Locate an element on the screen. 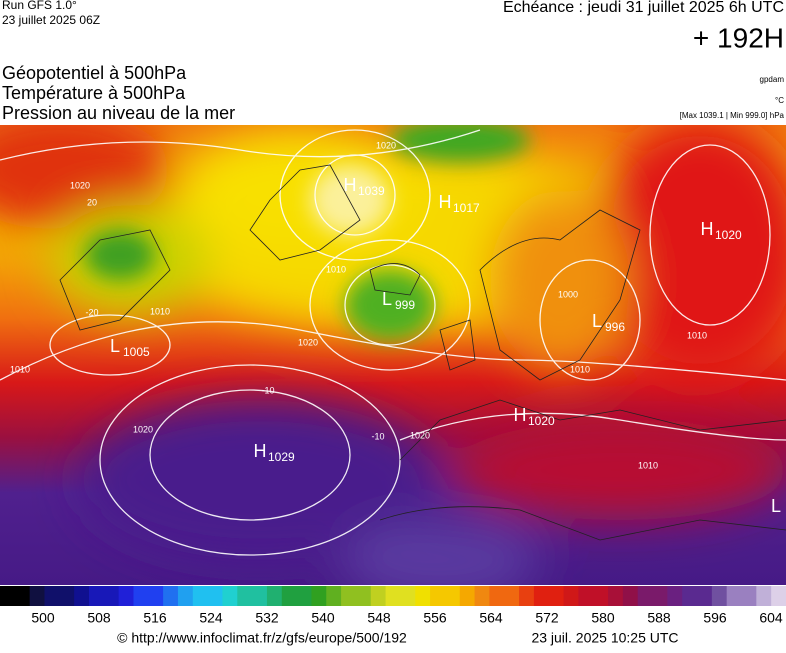 This screenshot has height=653, width=786. echeance: Echéance : jeudi 31 juillet 2025 6h UTC is located at coordinates (643, 8).